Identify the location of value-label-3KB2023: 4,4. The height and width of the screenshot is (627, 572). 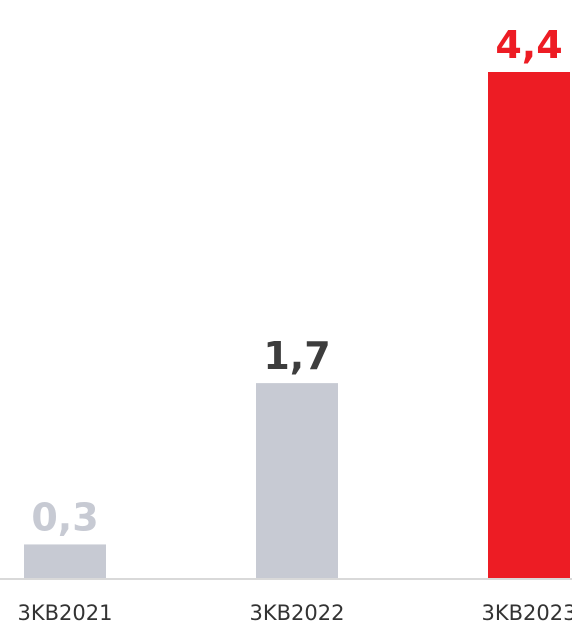
(528, 45).